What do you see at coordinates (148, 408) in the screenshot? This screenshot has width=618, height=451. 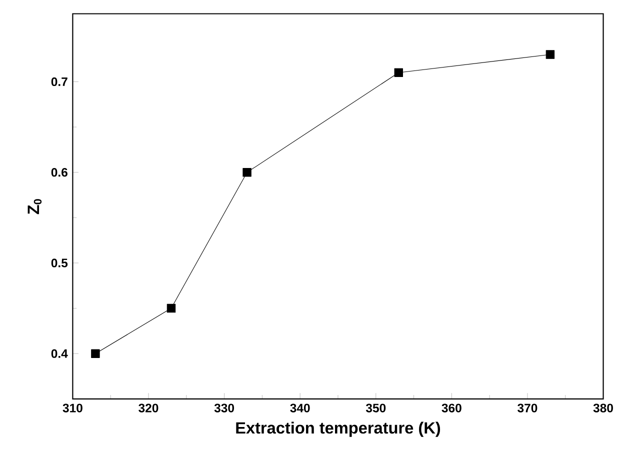 I see `x-tick-label: 320` at bounding box center [148, 408].